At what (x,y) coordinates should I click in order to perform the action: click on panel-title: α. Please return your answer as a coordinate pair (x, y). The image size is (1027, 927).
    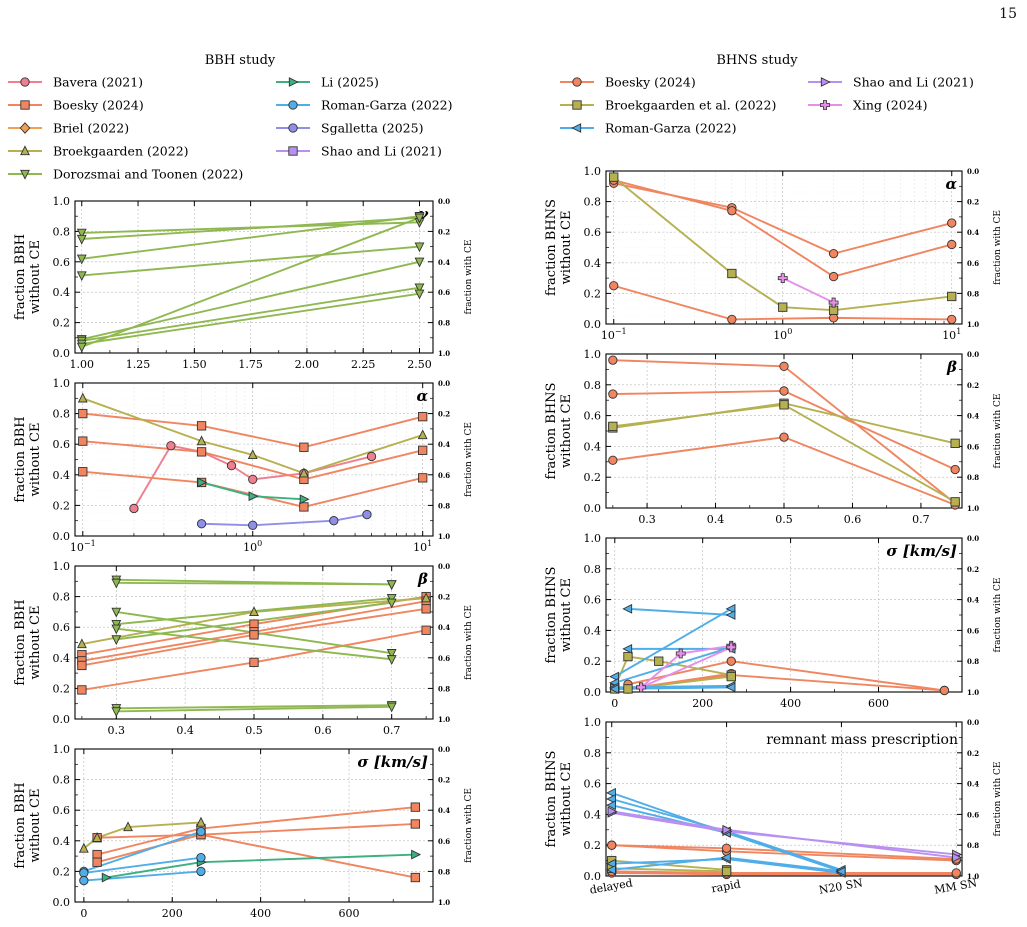
    Looking at the image, I should click on (422, 396).